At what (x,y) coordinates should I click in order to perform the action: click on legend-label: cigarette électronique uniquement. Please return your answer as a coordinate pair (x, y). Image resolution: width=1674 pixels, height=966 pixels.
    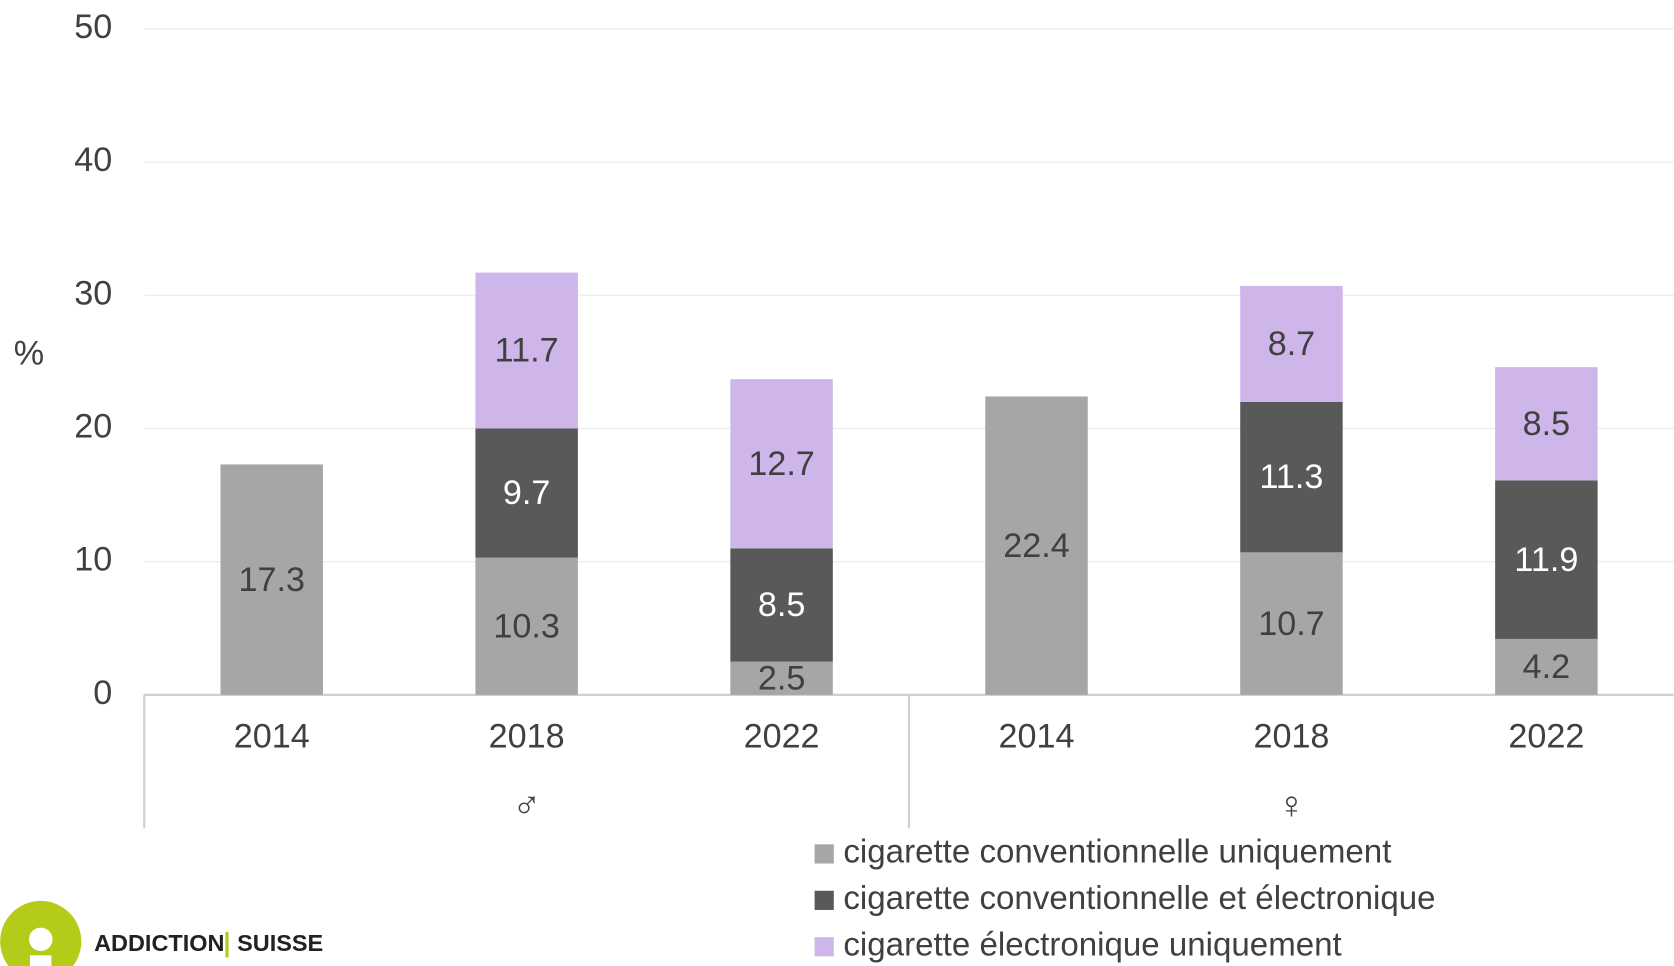
    Looking at the image, I should click on (1092, 945).